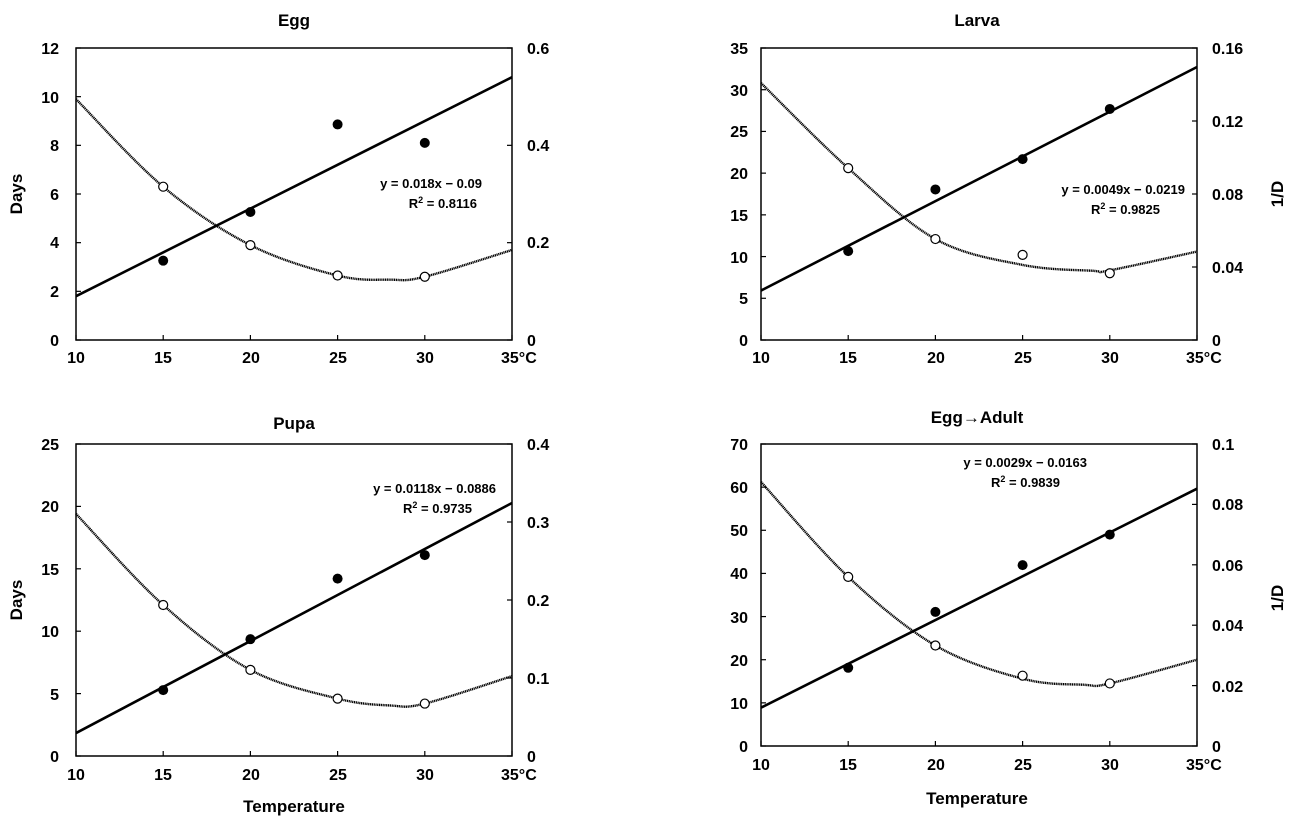 Image resolution: width=1298 pixels, height=817 pixels. What do you see at coordinates (977, 417) in the screenshot?
I see `chart-title: Egg→Adult` at bounding box center [977, 417].